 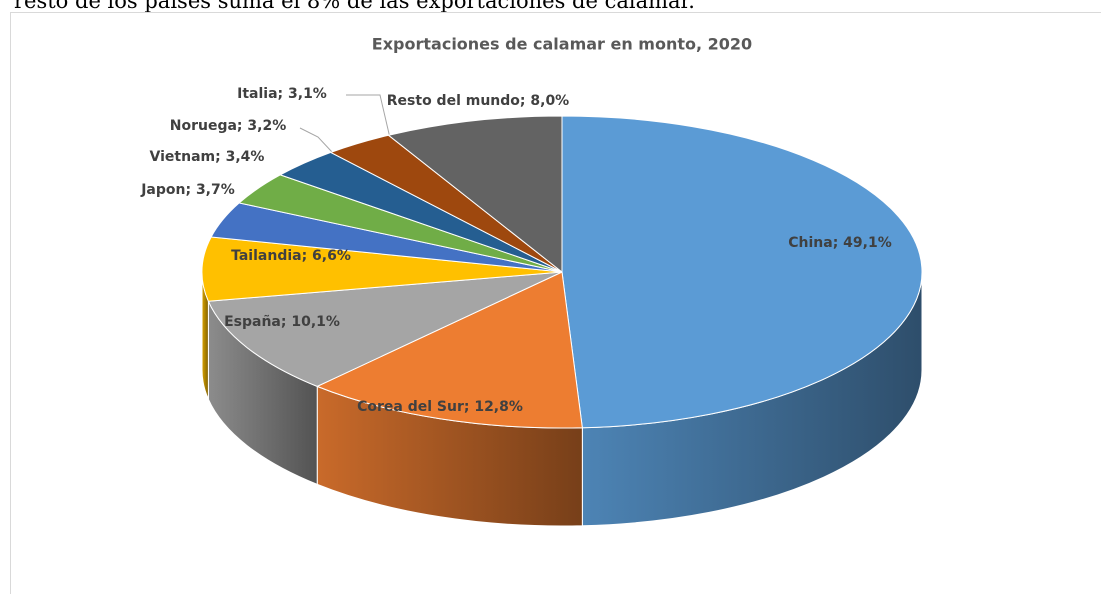 I want to click on data-label: China; 49,1%, so click(x=840, y=243).